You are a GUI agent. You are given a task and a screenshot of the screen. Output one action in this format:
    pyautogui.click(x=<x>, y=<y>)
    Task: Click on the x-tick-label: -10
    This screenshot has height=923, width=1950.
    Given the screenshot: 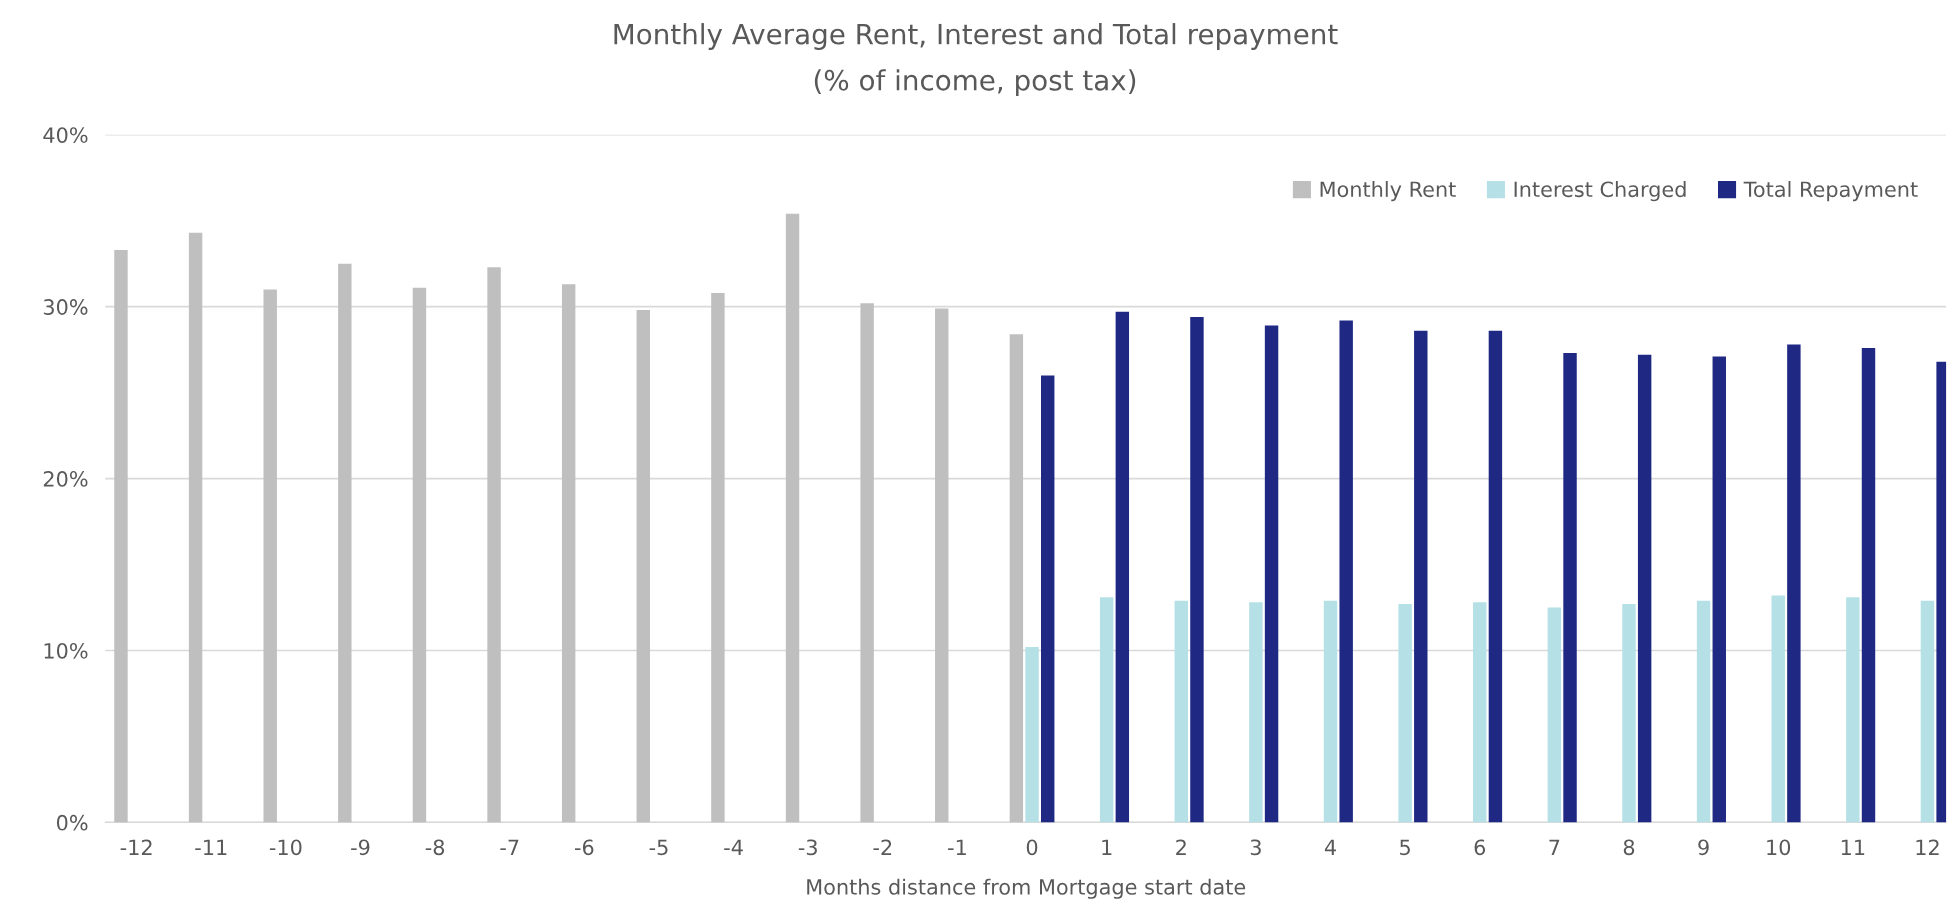 What is the action you would take?
    pyautogui.click(x=285, y=847)
    